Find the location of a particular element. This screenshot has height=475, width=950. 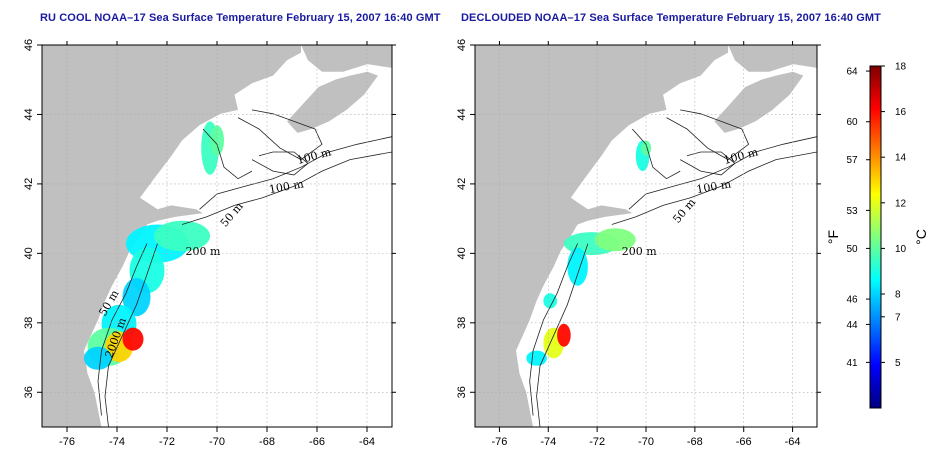

celsius-tick-label: 7 is located at coordinates (898, 317).